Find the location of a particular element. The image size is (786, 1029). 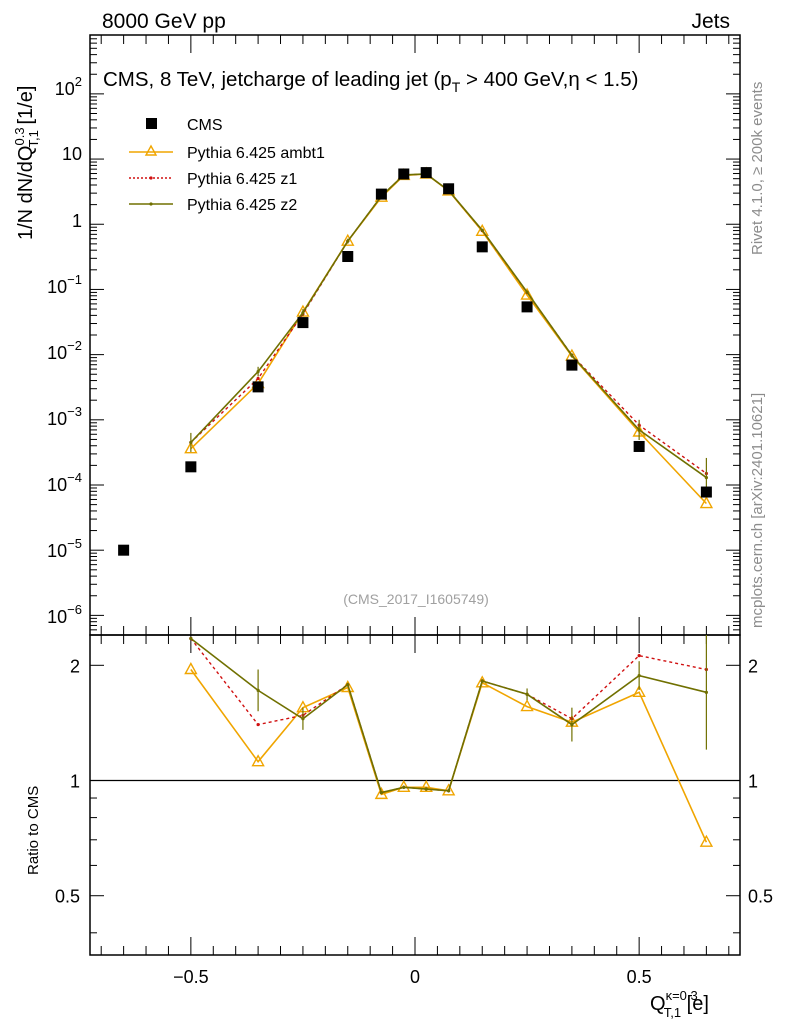

y-axis-title: 1/N dN/dQ0.3T,1 [1/e] is located at coordinates (26, 163).